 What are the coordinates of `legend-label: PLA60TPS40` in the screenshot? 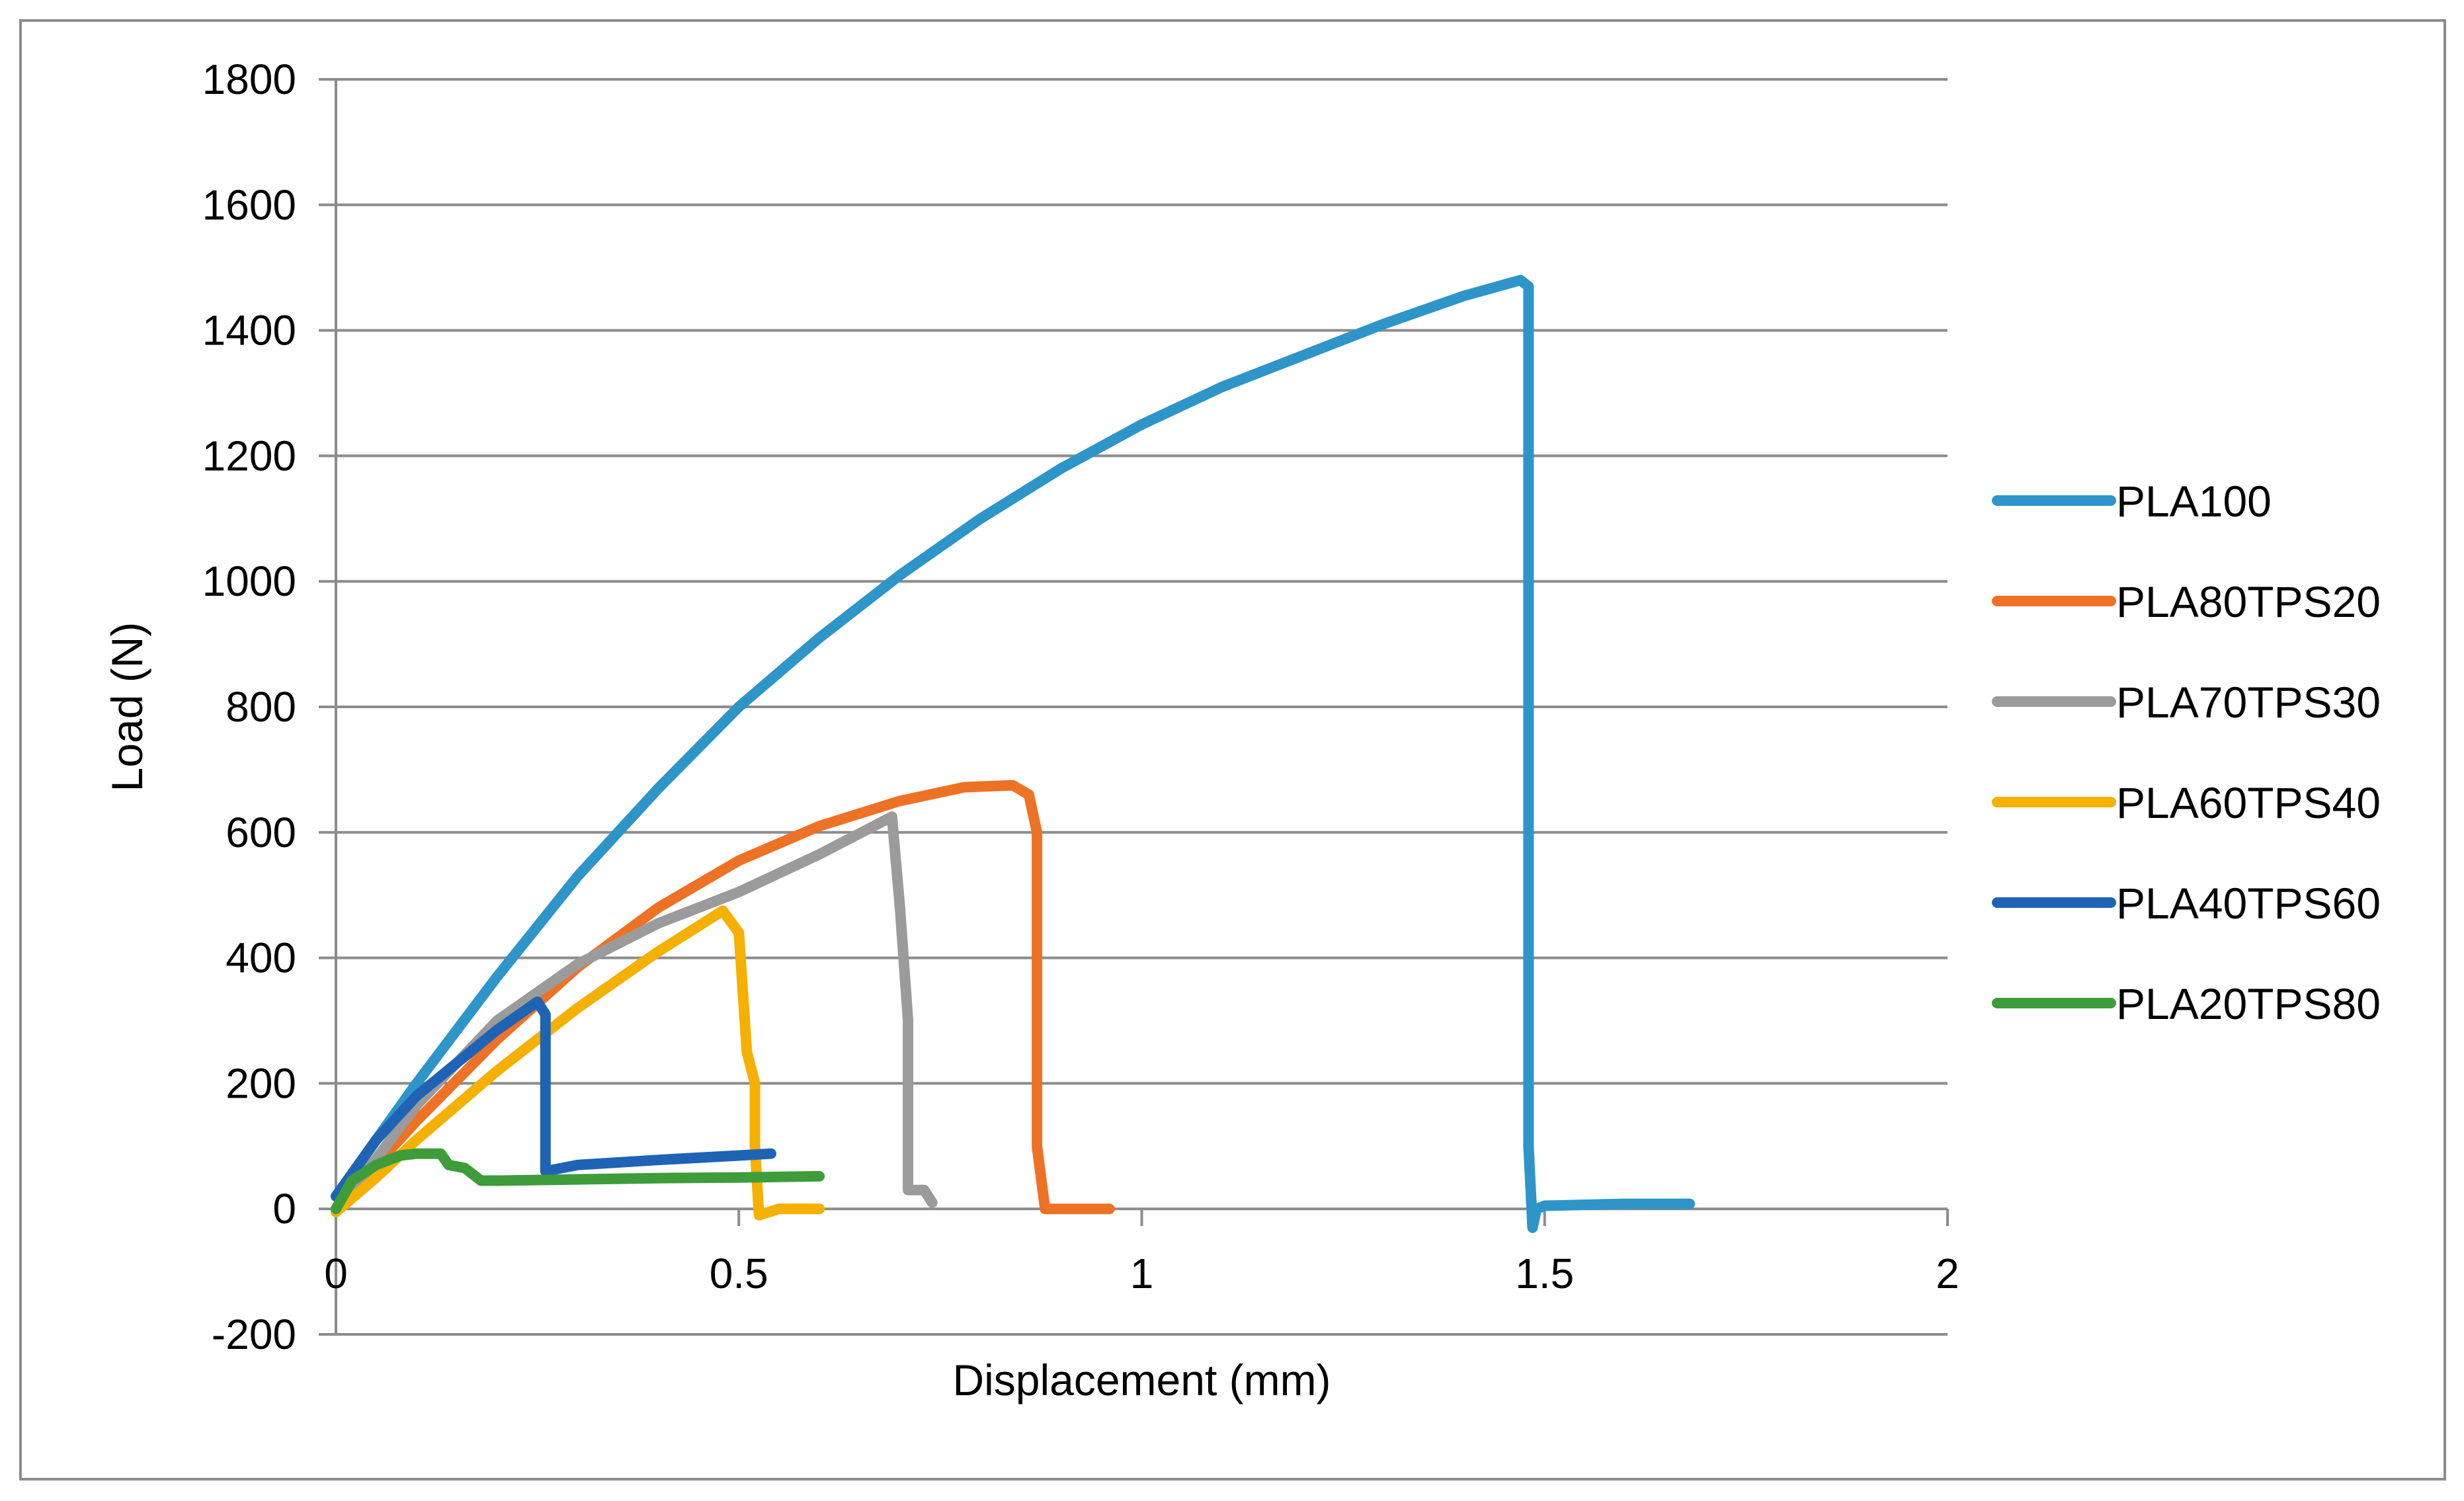 It's located at (2248, 802).